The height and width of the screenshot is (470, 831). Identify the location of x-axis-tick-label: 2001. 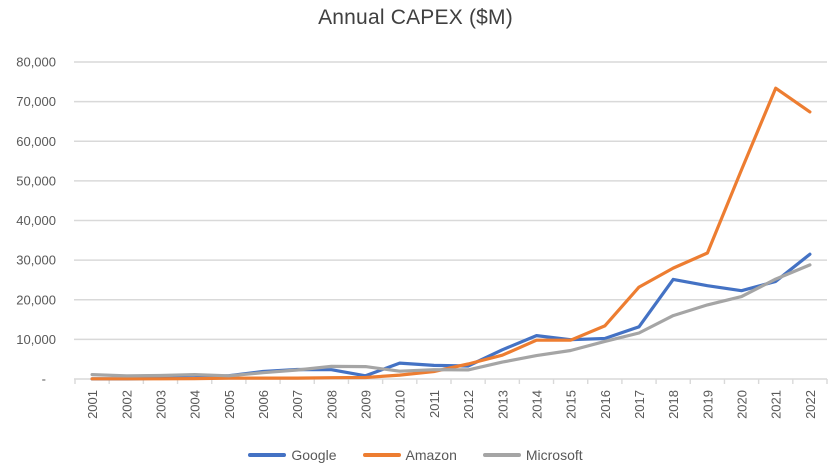
(92, 404).